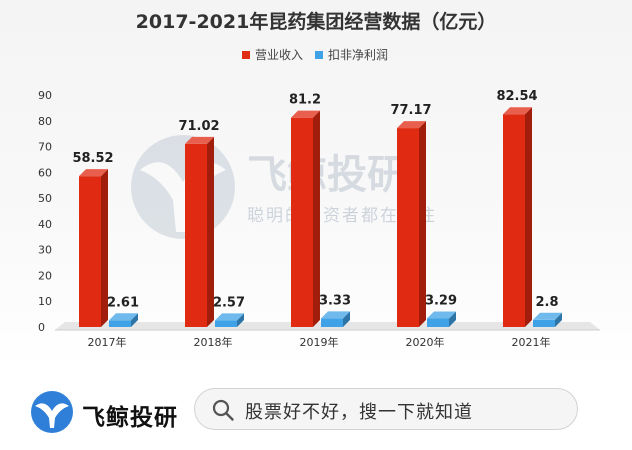 The image size is (632, 450). I want to click on watermark-title: 飞鲸投研, so click(327, 175).